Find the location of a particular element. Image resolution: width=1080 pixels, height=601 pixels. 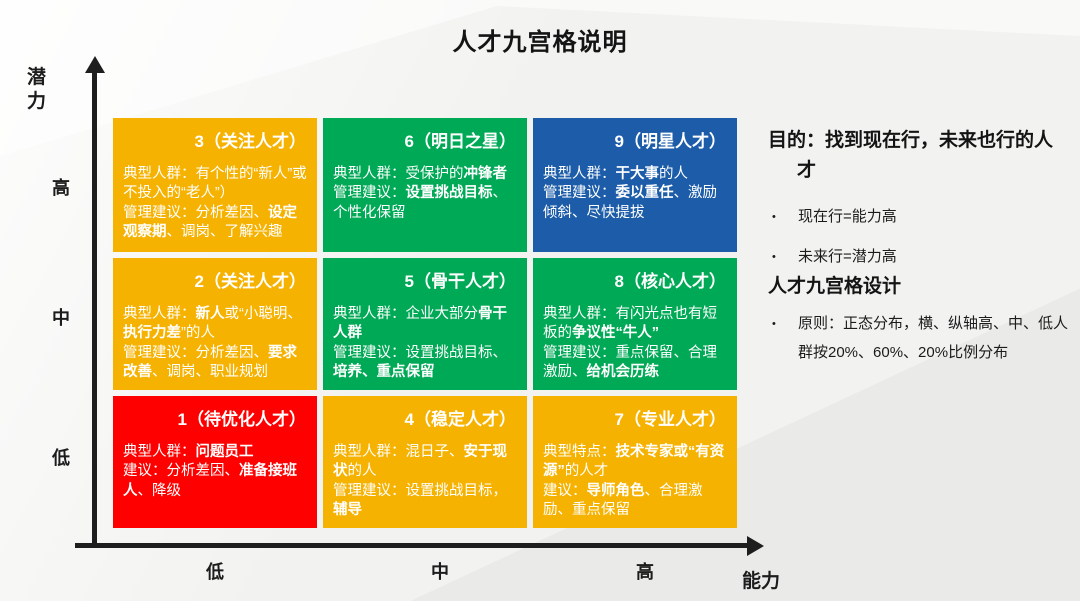

cell-text-line: 建议：分析差因、准备接班人、降级 is located at coordinates (215, 481).